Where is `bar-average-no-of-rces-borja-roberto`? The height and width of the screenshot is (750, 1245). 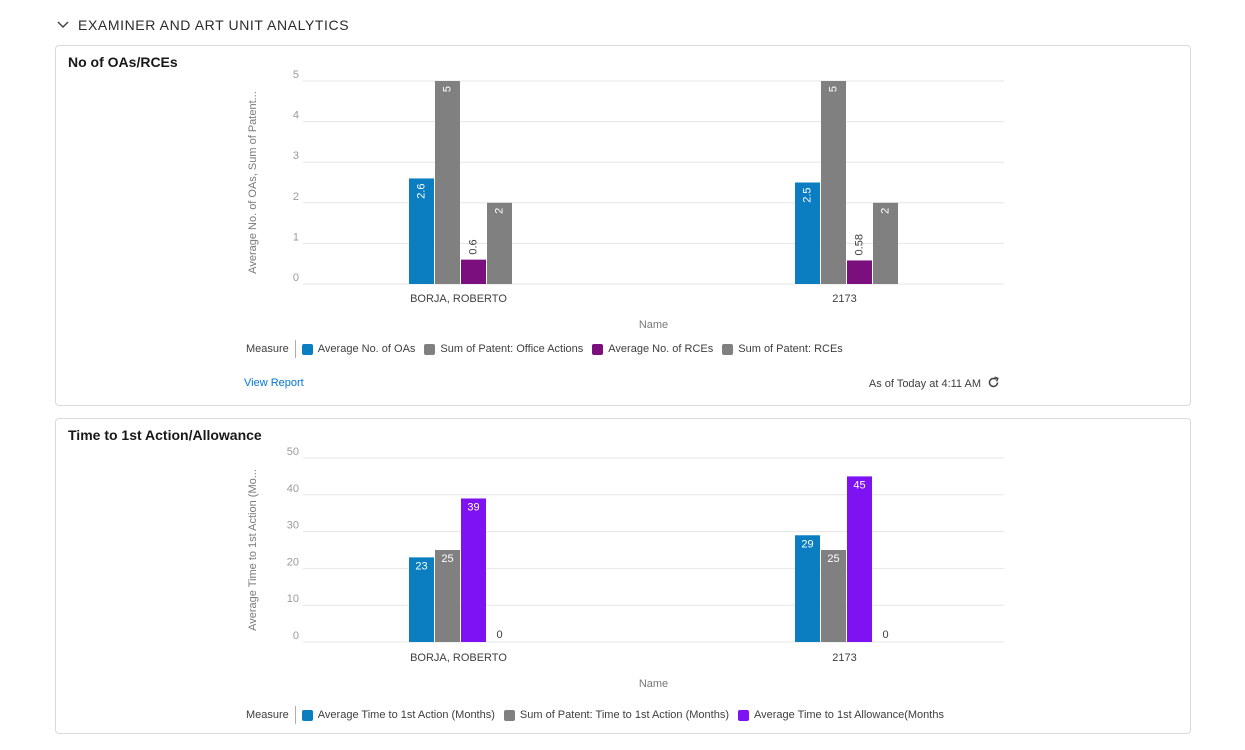 bar-average-no-of-rces-borja-roberto is located at coordinates (473, 271).